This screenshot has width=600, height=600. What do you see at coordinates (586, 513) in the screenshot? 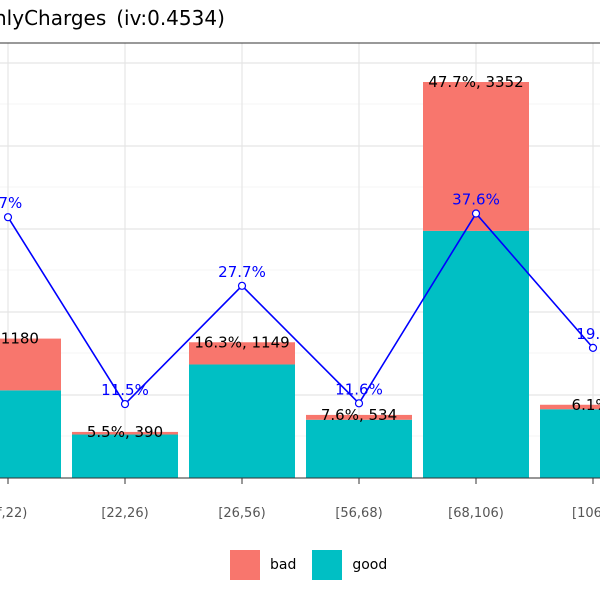
I see `x-tick-label: [106, I` at bounding box center [586, 513].